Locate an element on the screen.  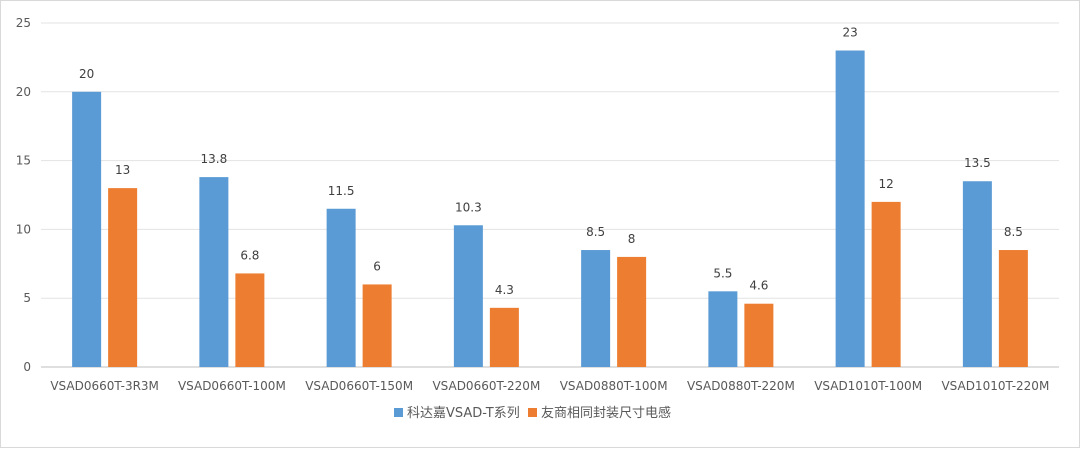
y-tick-label: 0 is located at coordinates (27, 367).